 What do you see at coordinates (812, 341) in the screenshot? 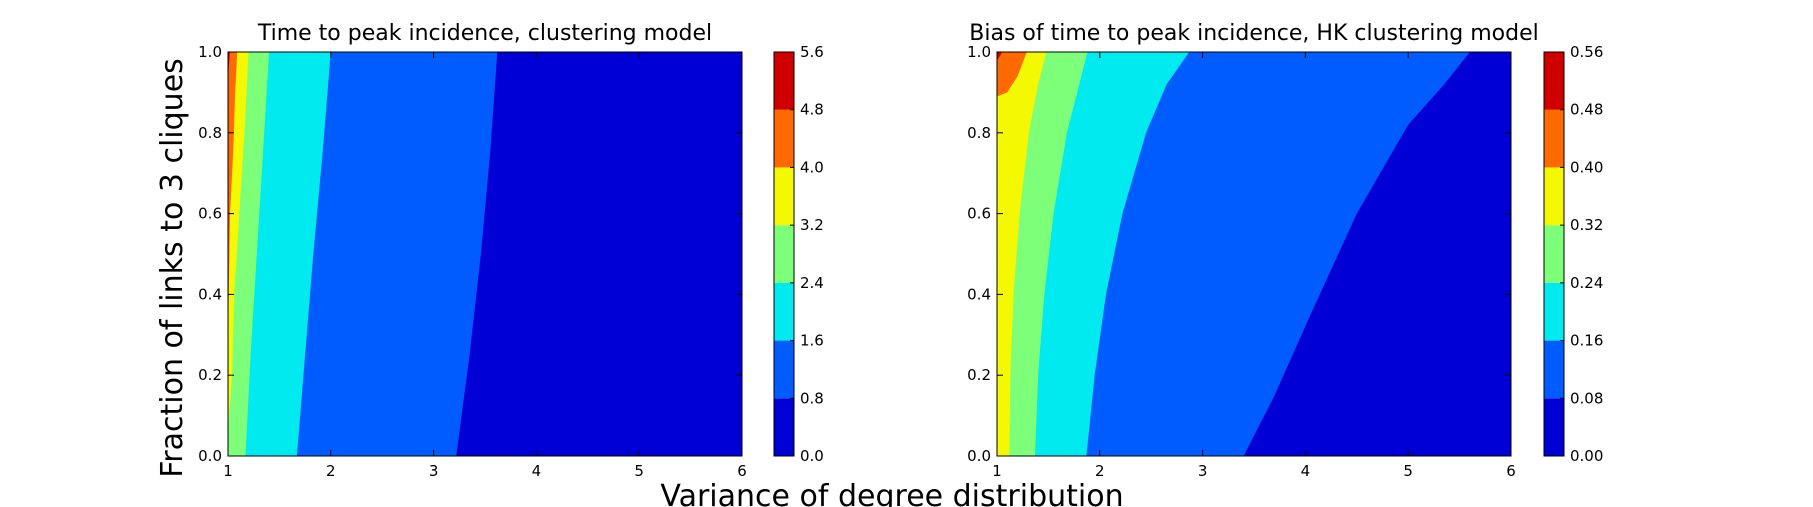
I see `colorbar-tick-label: 1.6` at bounding box center [812, 341].